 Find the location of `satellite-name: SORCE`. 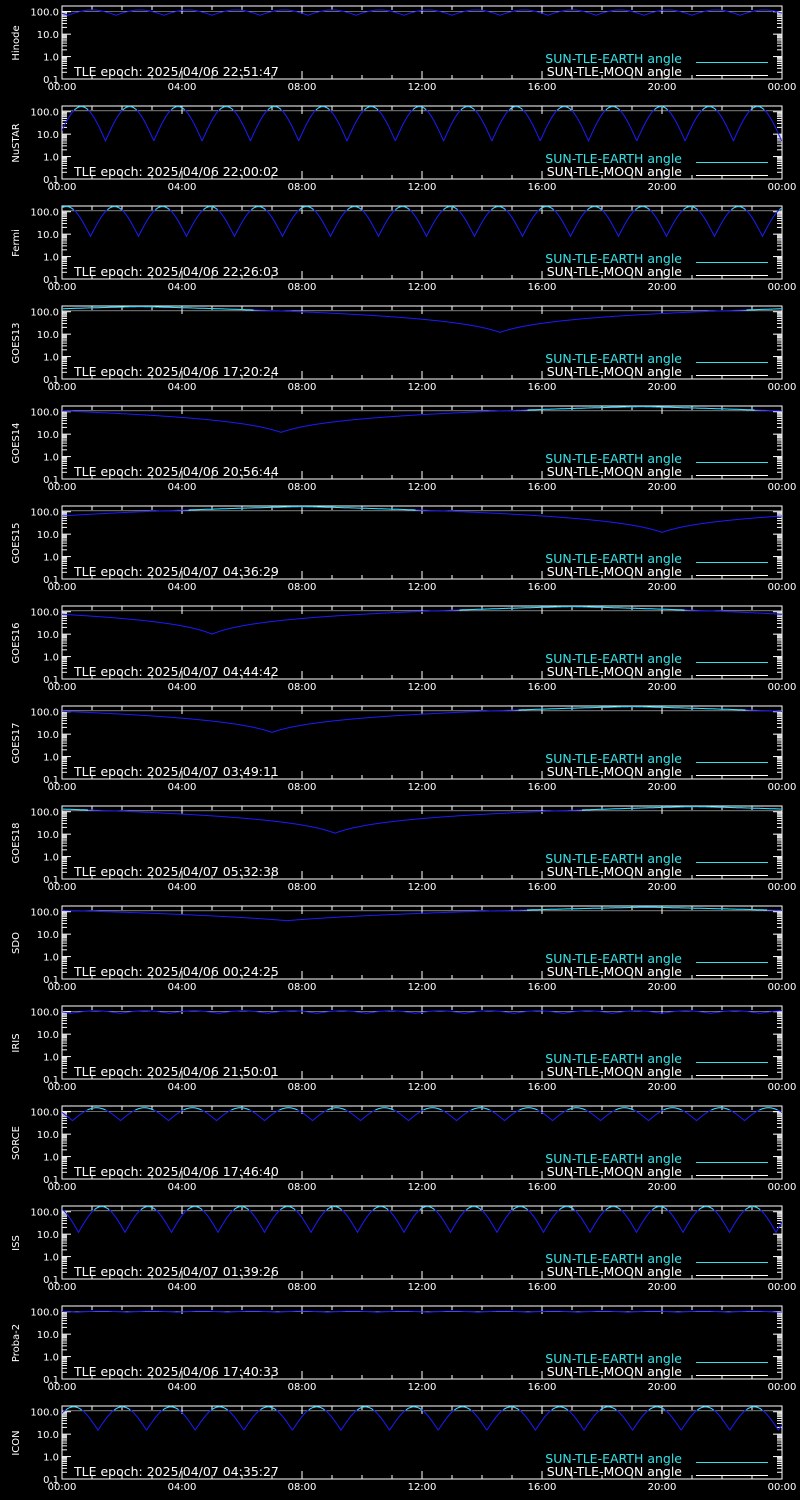

satellite-name: SORCE is located at coordinates (16, 1143).